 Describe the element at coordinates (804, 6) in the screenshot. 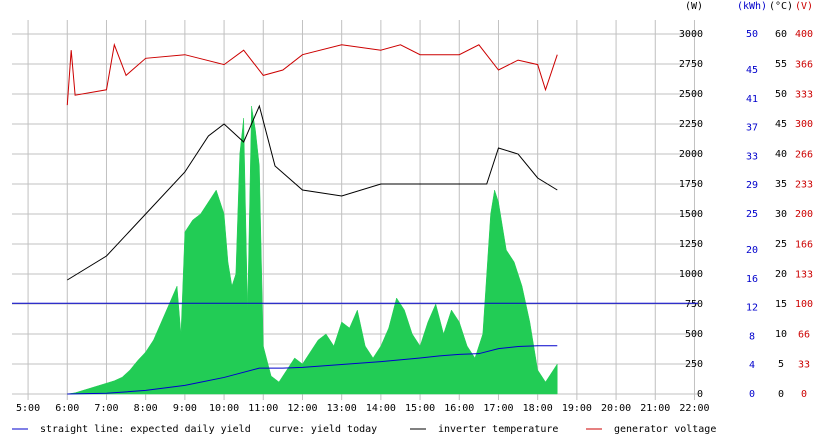

I see `axis-title: (V)` at that location.